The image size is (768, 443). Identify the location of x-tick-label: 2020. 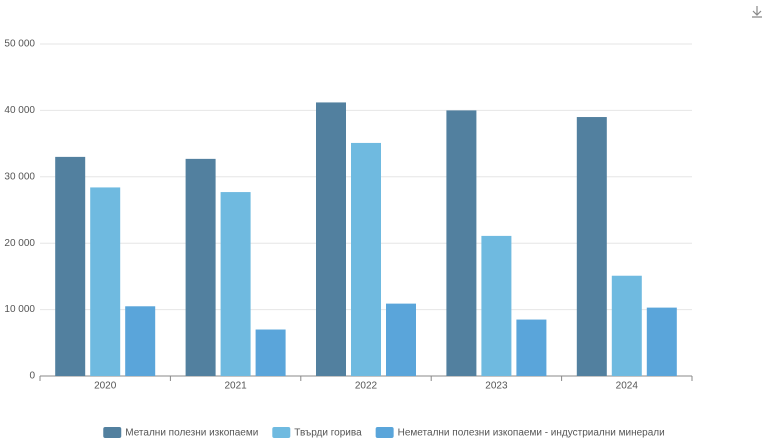
(105, 386).